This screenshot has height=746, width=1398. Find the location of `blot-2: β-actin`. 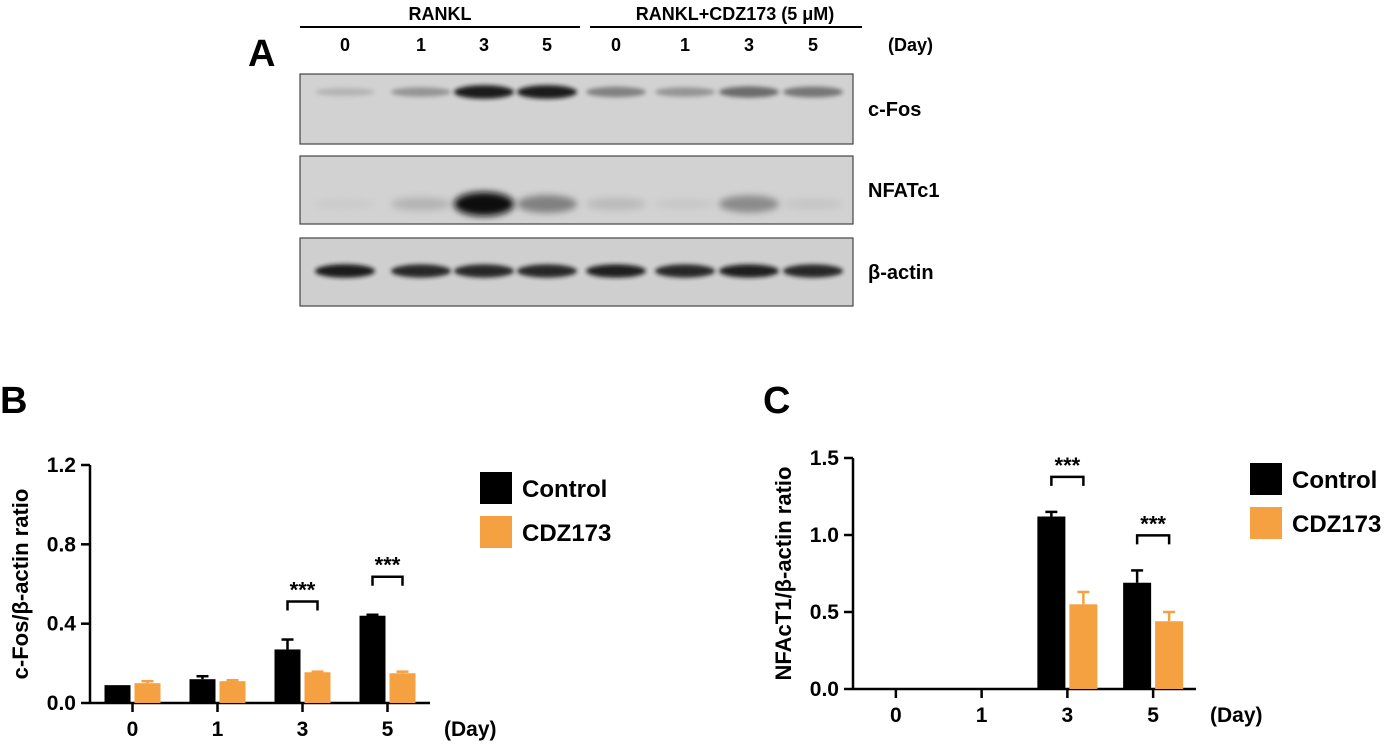

blot-2: β-actin is located at coordinates (616, 272).